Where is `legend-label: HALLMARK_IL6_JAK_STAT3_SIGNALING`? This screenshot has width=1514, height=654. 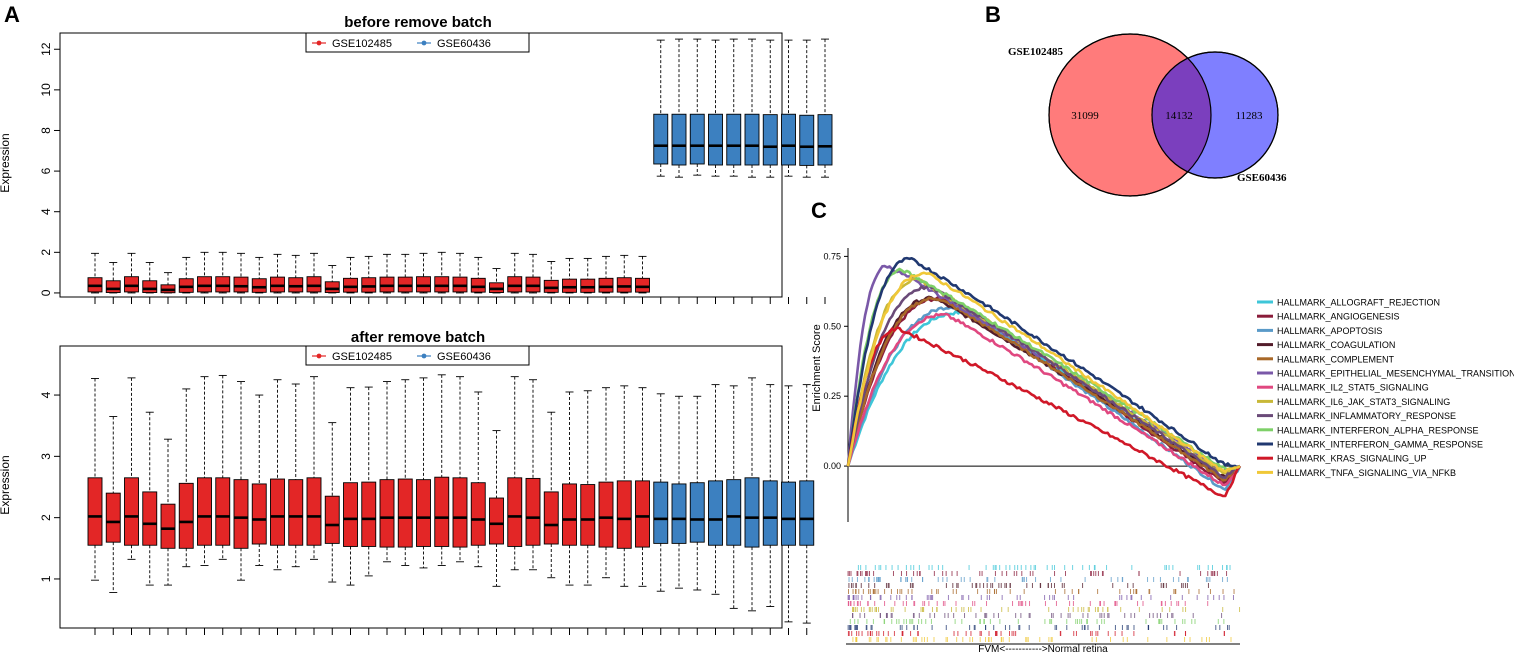 legend-label: HALLMARK_IL6_JAK_STAT3_SIGNALING is located at coordinates (1363, 402).